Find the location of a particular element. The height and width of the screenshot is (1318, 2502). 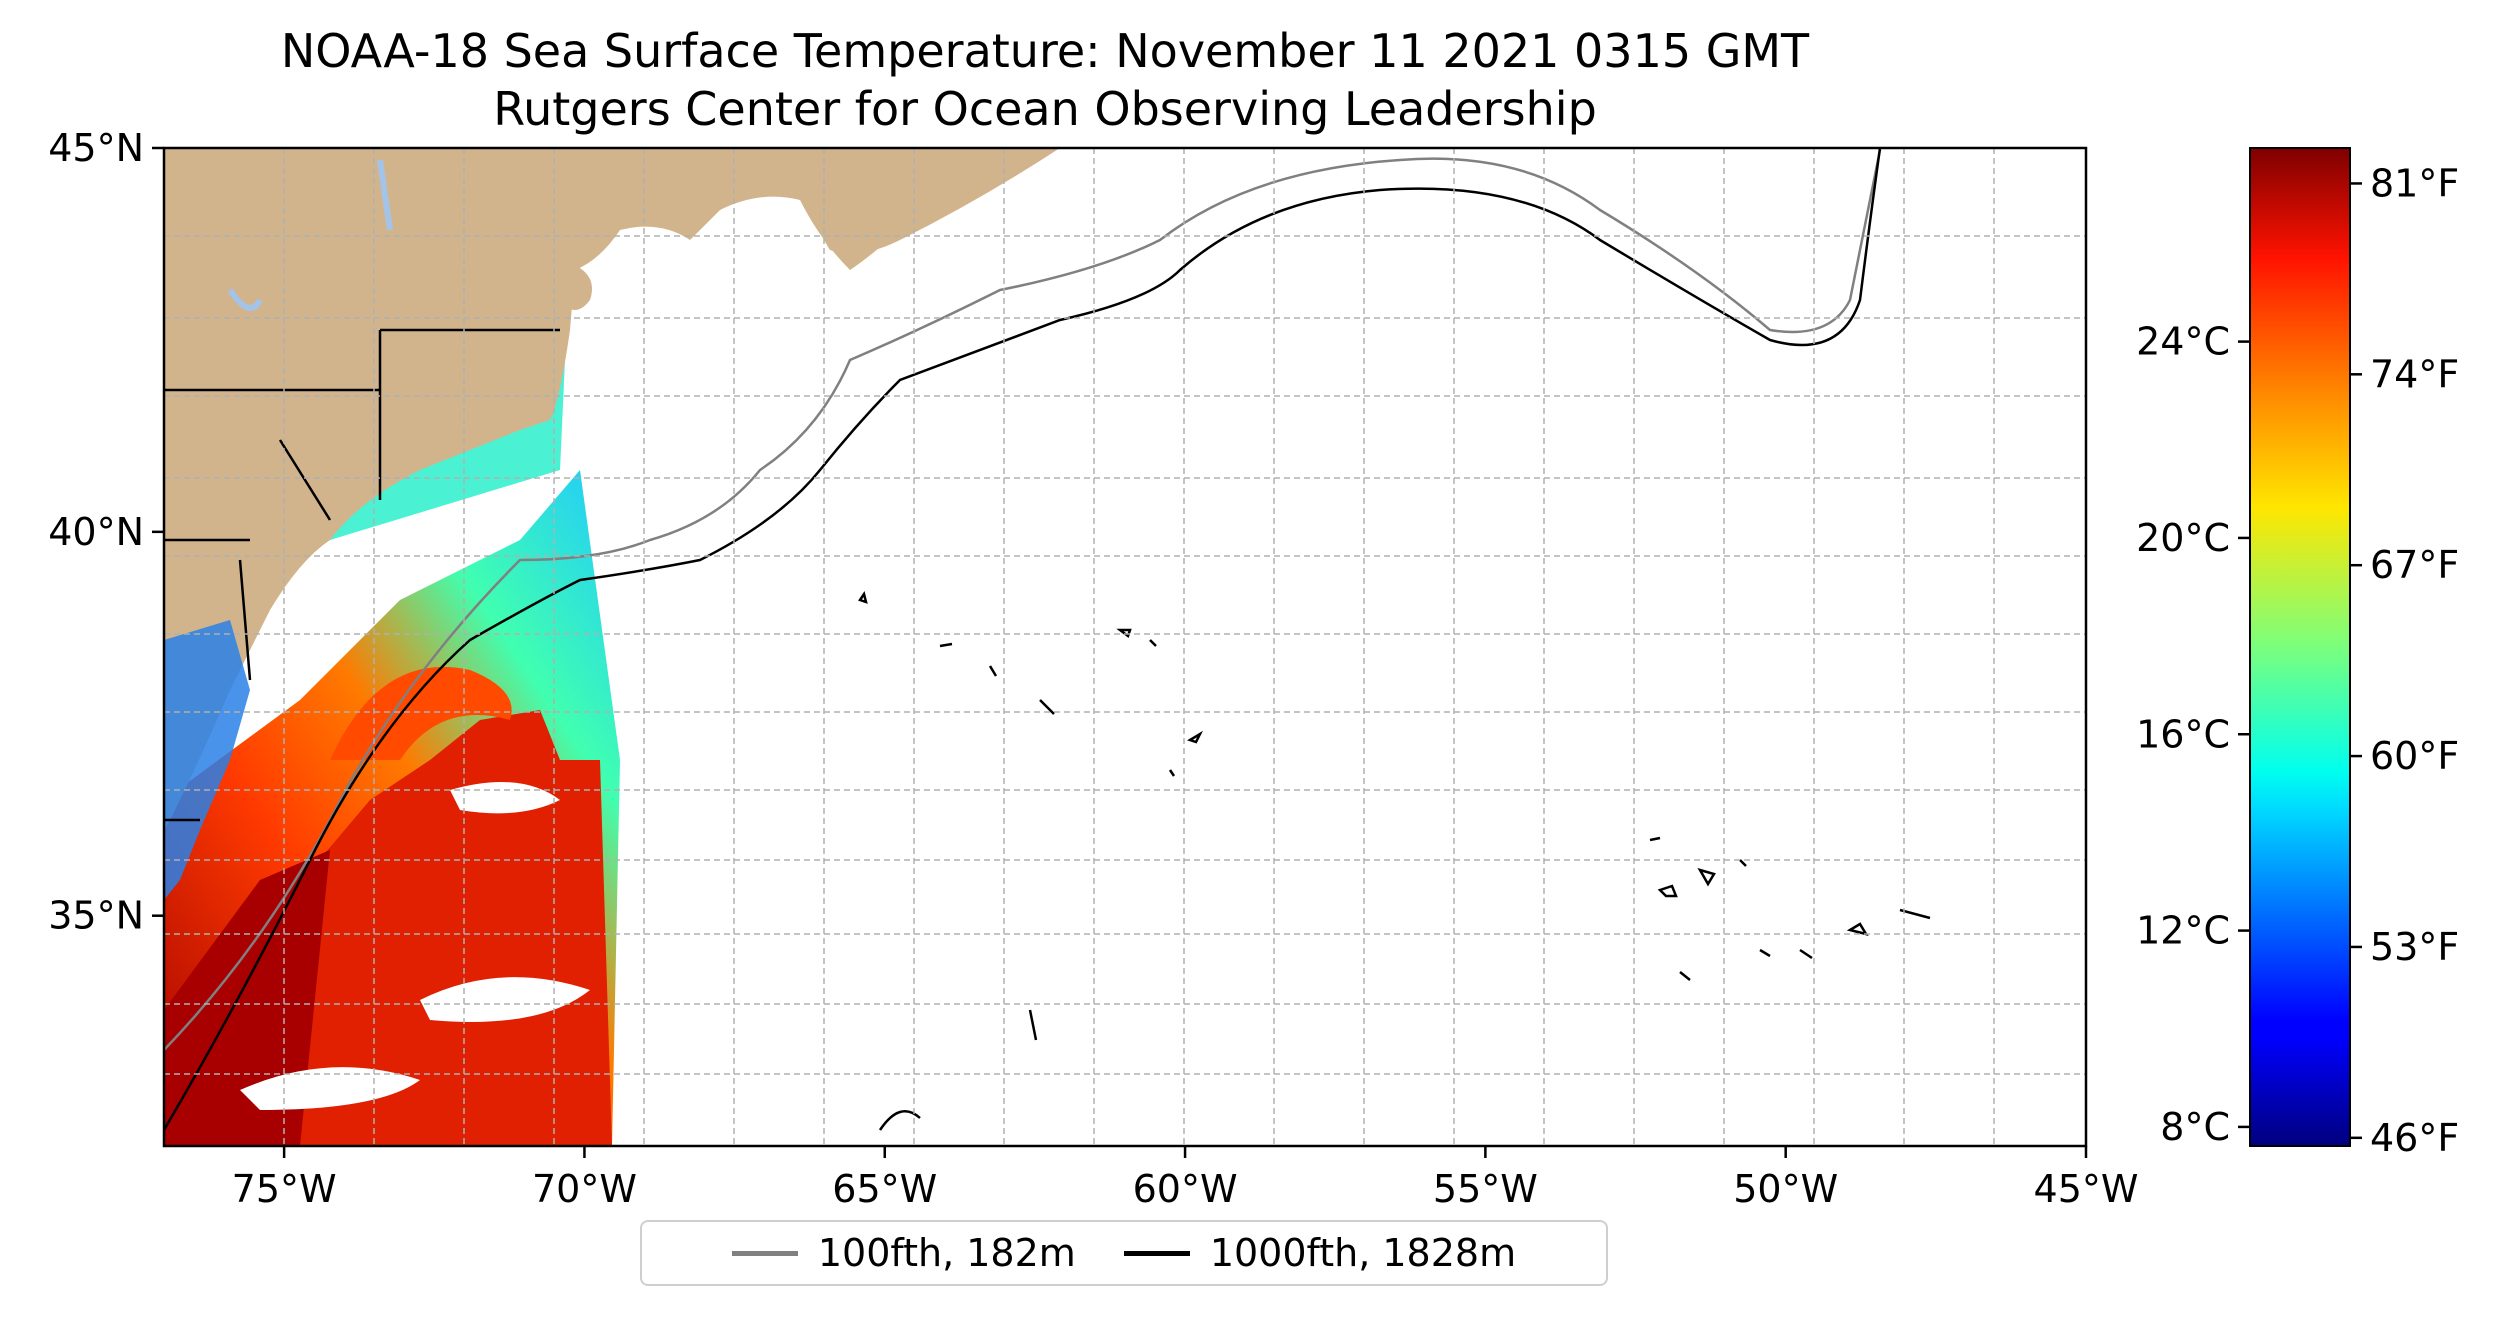

lon-tick-label: 75°W is located at coordinates (284, 1189).